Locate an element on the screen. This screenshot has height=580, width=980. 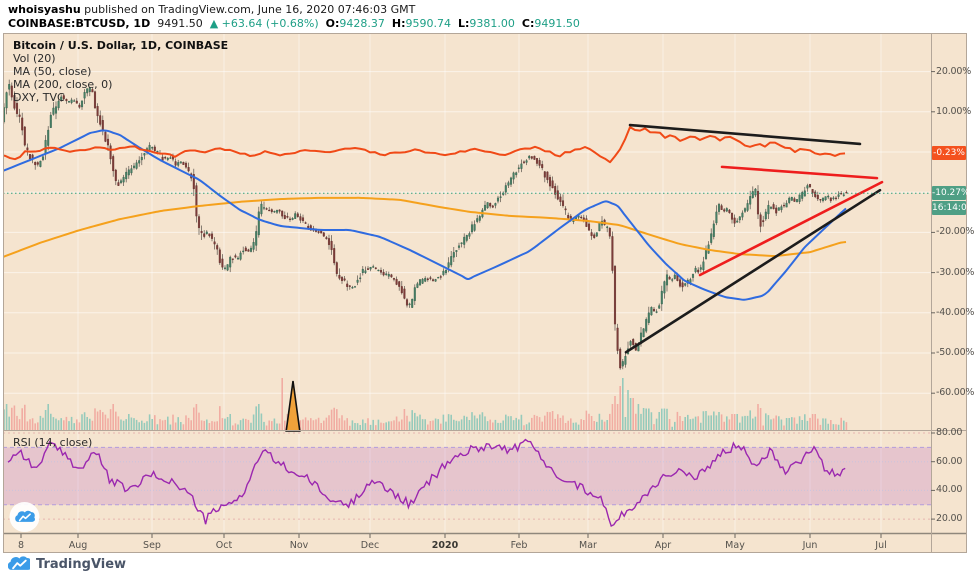
price-axis-label: 20.00% is located at coordinates (954, 71).